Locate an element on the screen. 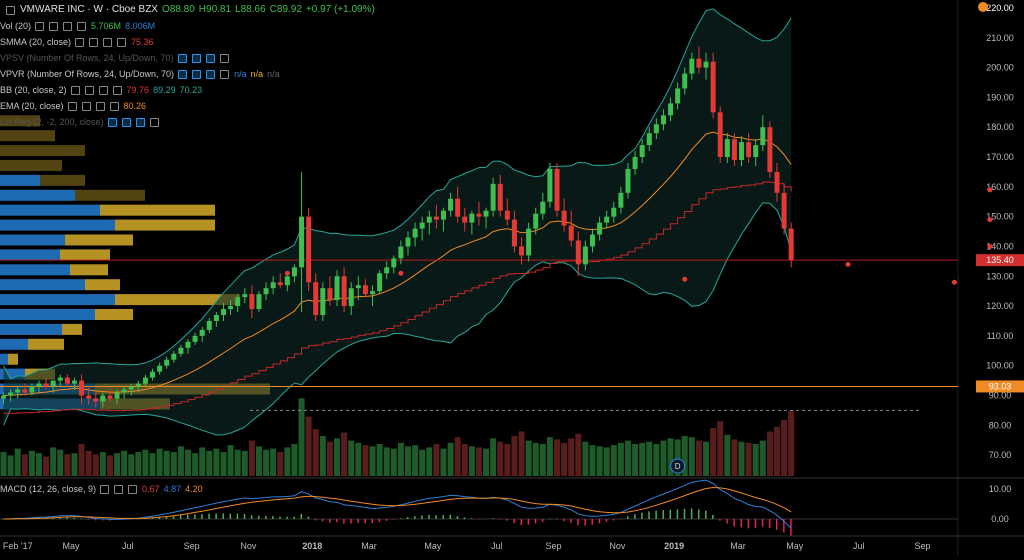 This screenshot has height=560, width=1024. indicator-row: EMA (20, close) 80.26 is located at coordinates (73, 106).